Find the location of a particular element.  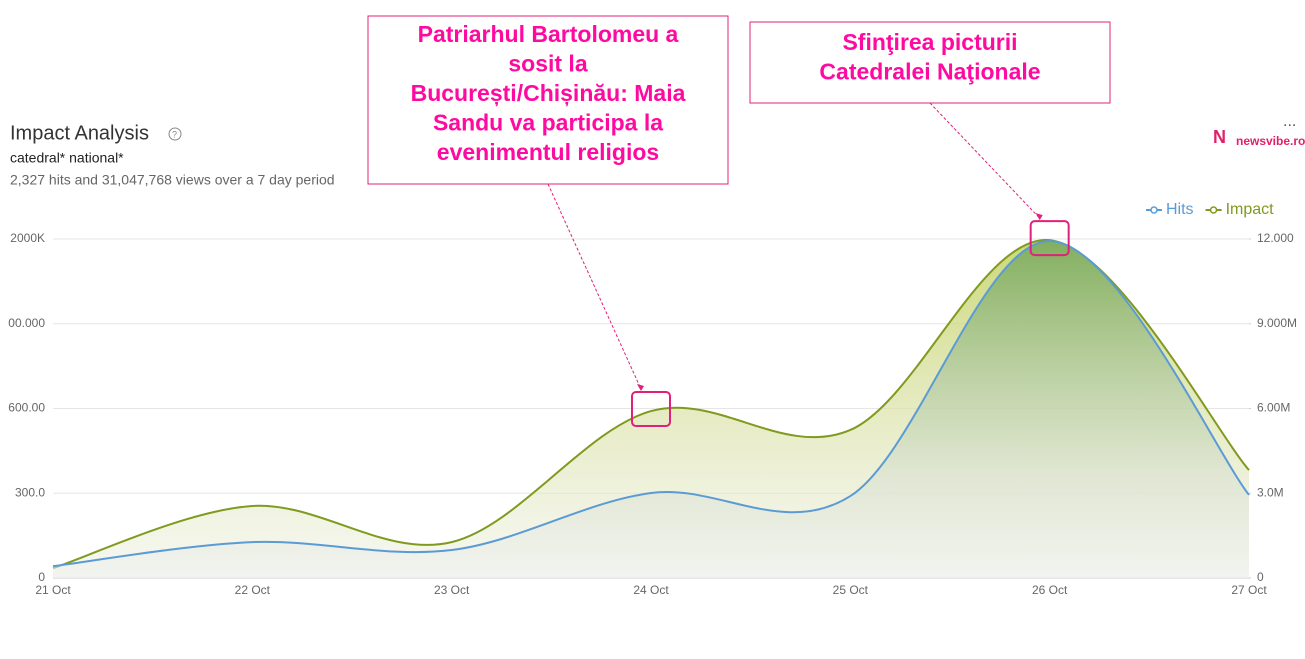

query: catedral* national* is located at coordinates (67, 158).